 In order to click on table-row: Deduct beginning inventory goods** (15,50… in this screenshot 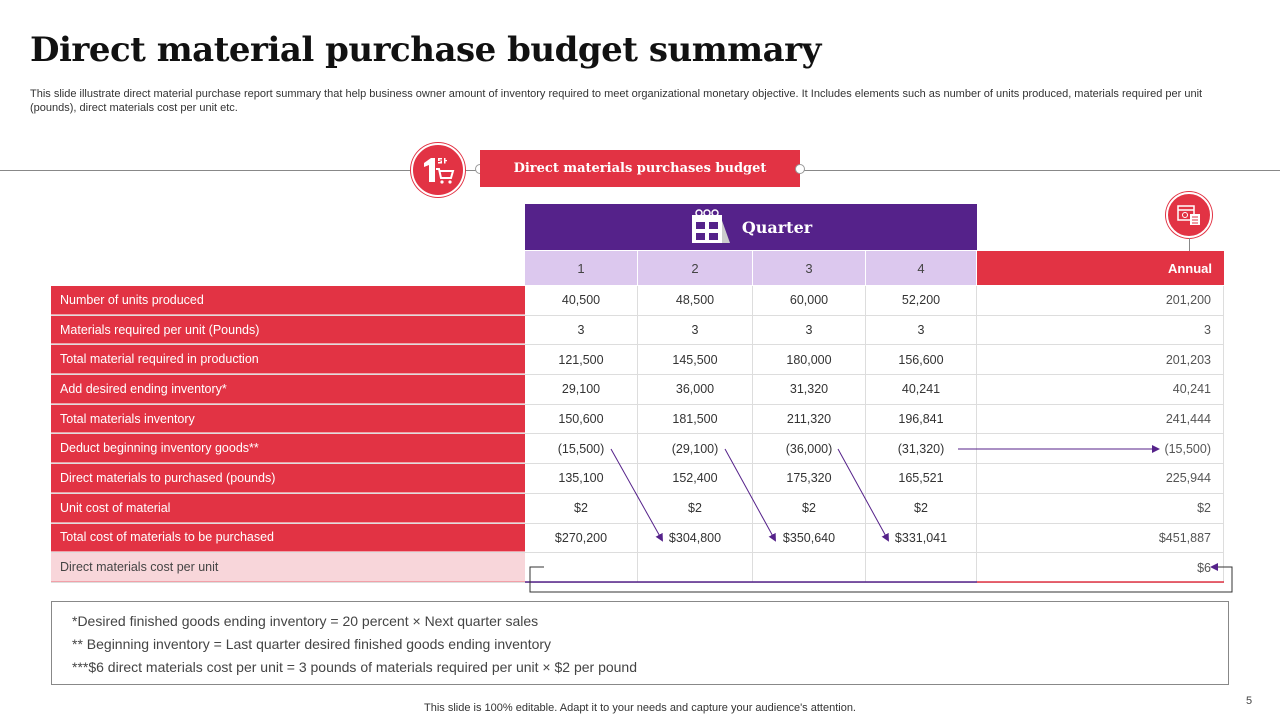, I will do `click(637, 449)`.